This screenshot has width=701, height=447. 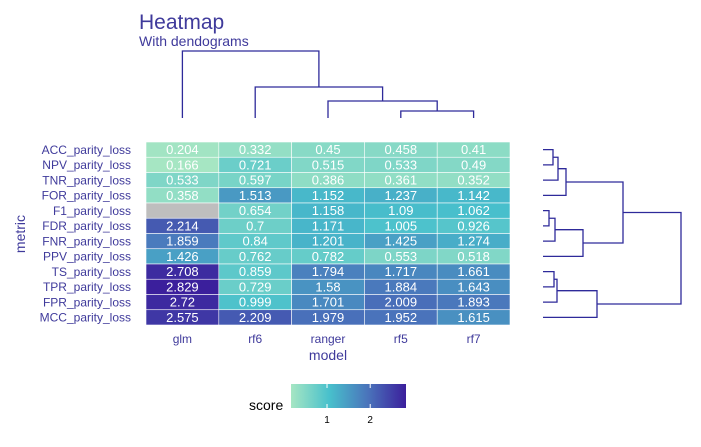 What do you see at coordinates (86, 180) in the screenshot?
I see `y-tick-label: TNR_parity_loss` at bounding box center [86, 180].